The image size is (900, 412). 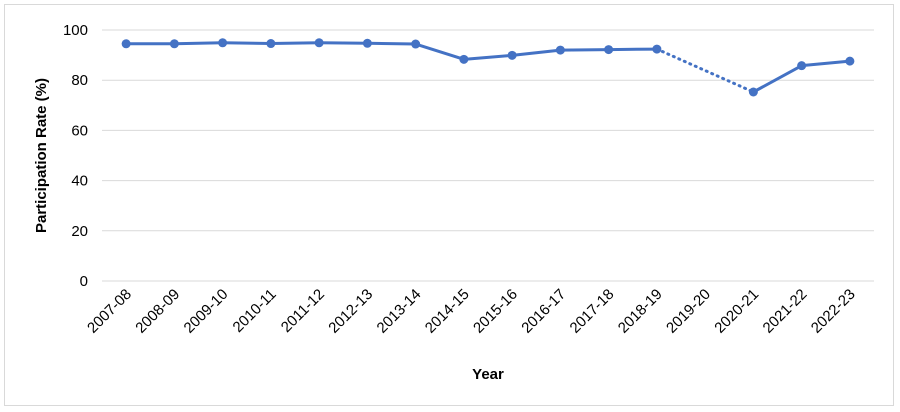 I want to click on x-tick-label: 2010-11, so click(x=255, y=311).